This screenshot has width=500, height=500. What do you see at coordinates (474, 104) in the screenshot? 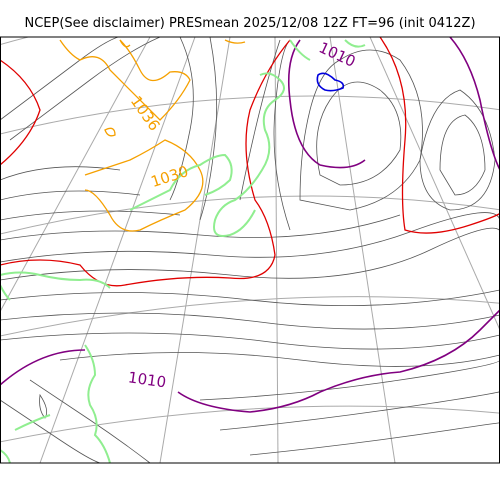
I see `isobar-1010-east` at bounding box center [474, 104].